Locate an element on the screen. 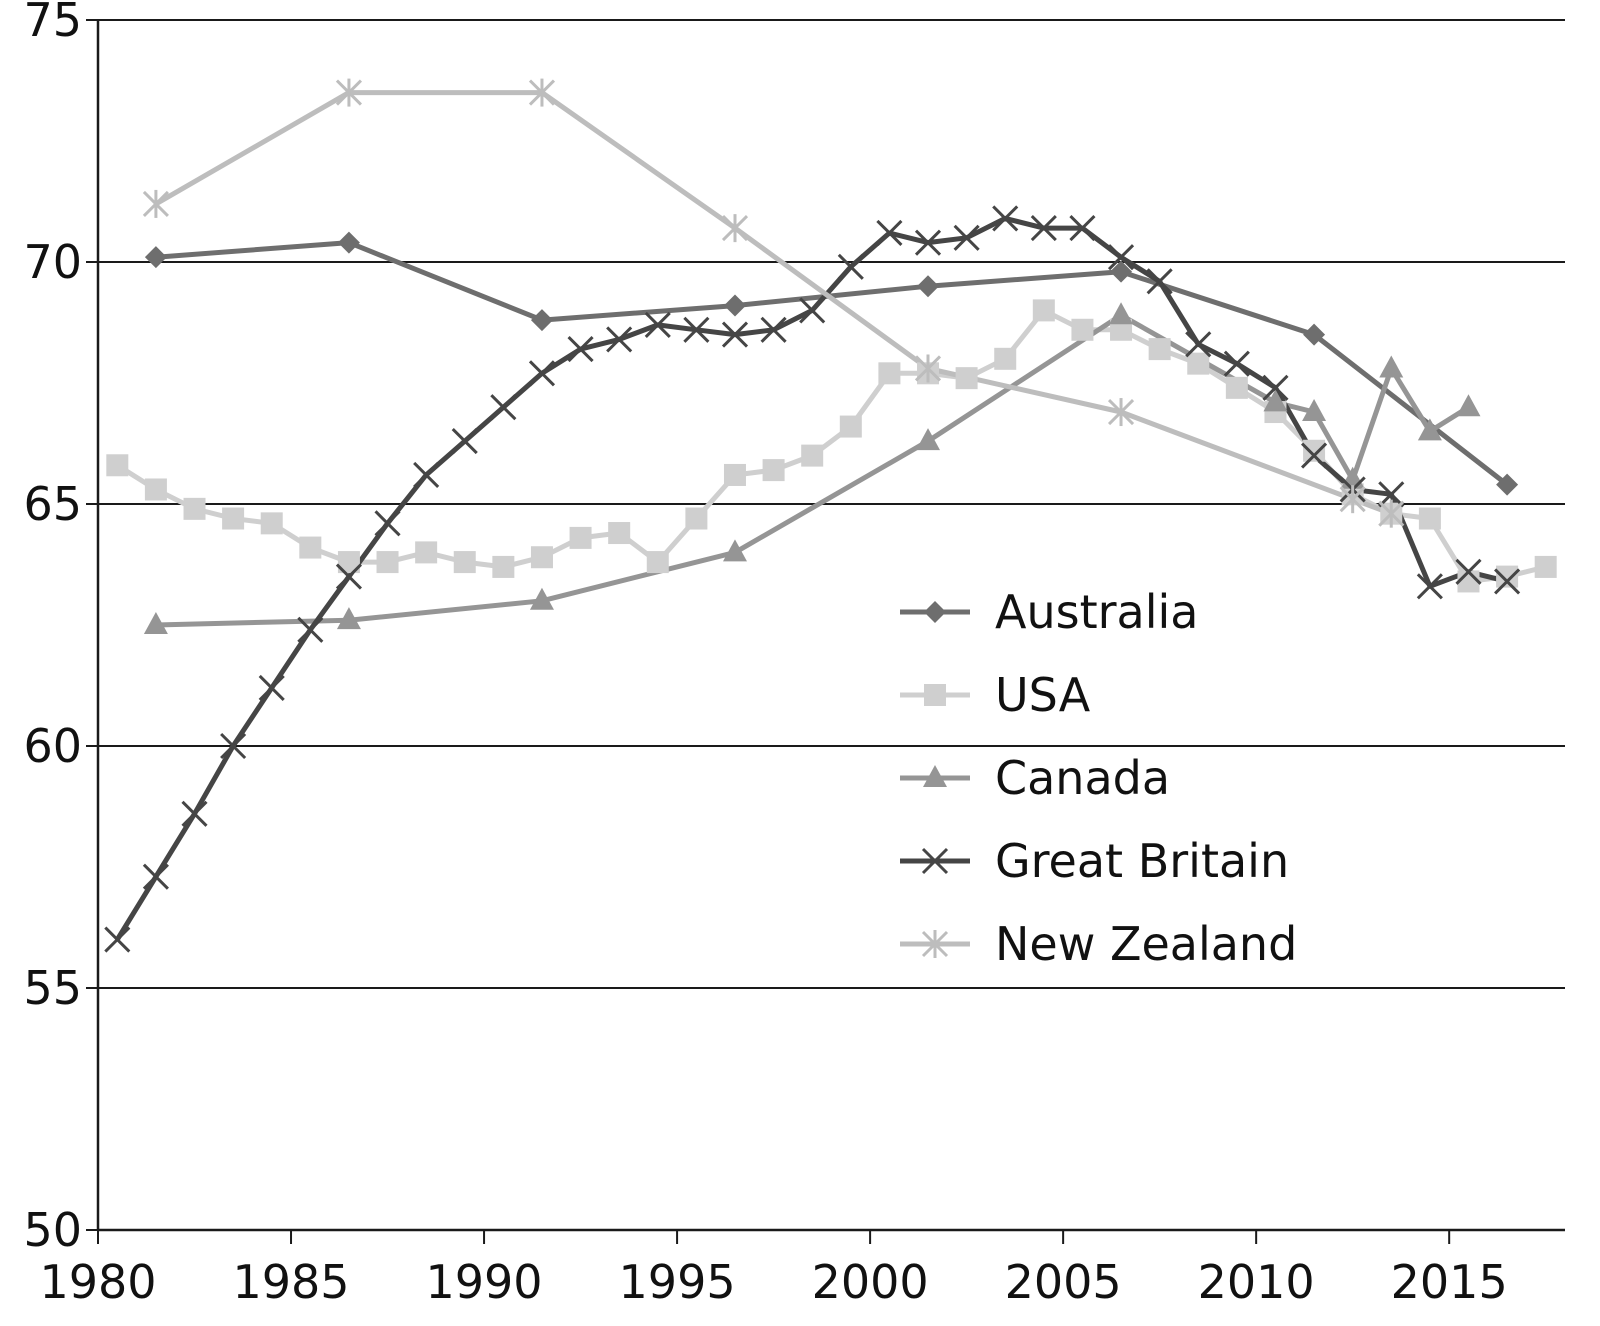 The image size is (1600, 1326). legend-item-usa: USA is located at coordinates (995, 695).